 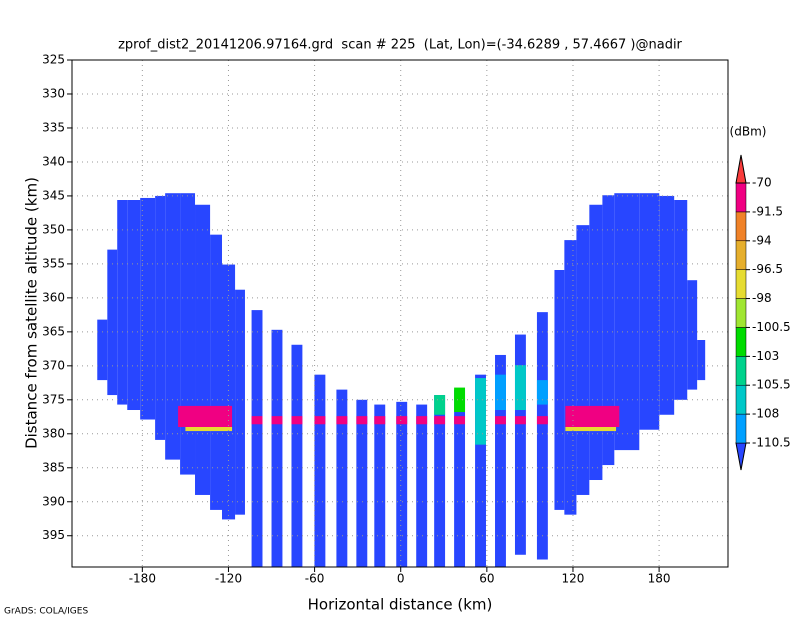 I want to click on y-tick-label: 385, so click(x=53, y=467).